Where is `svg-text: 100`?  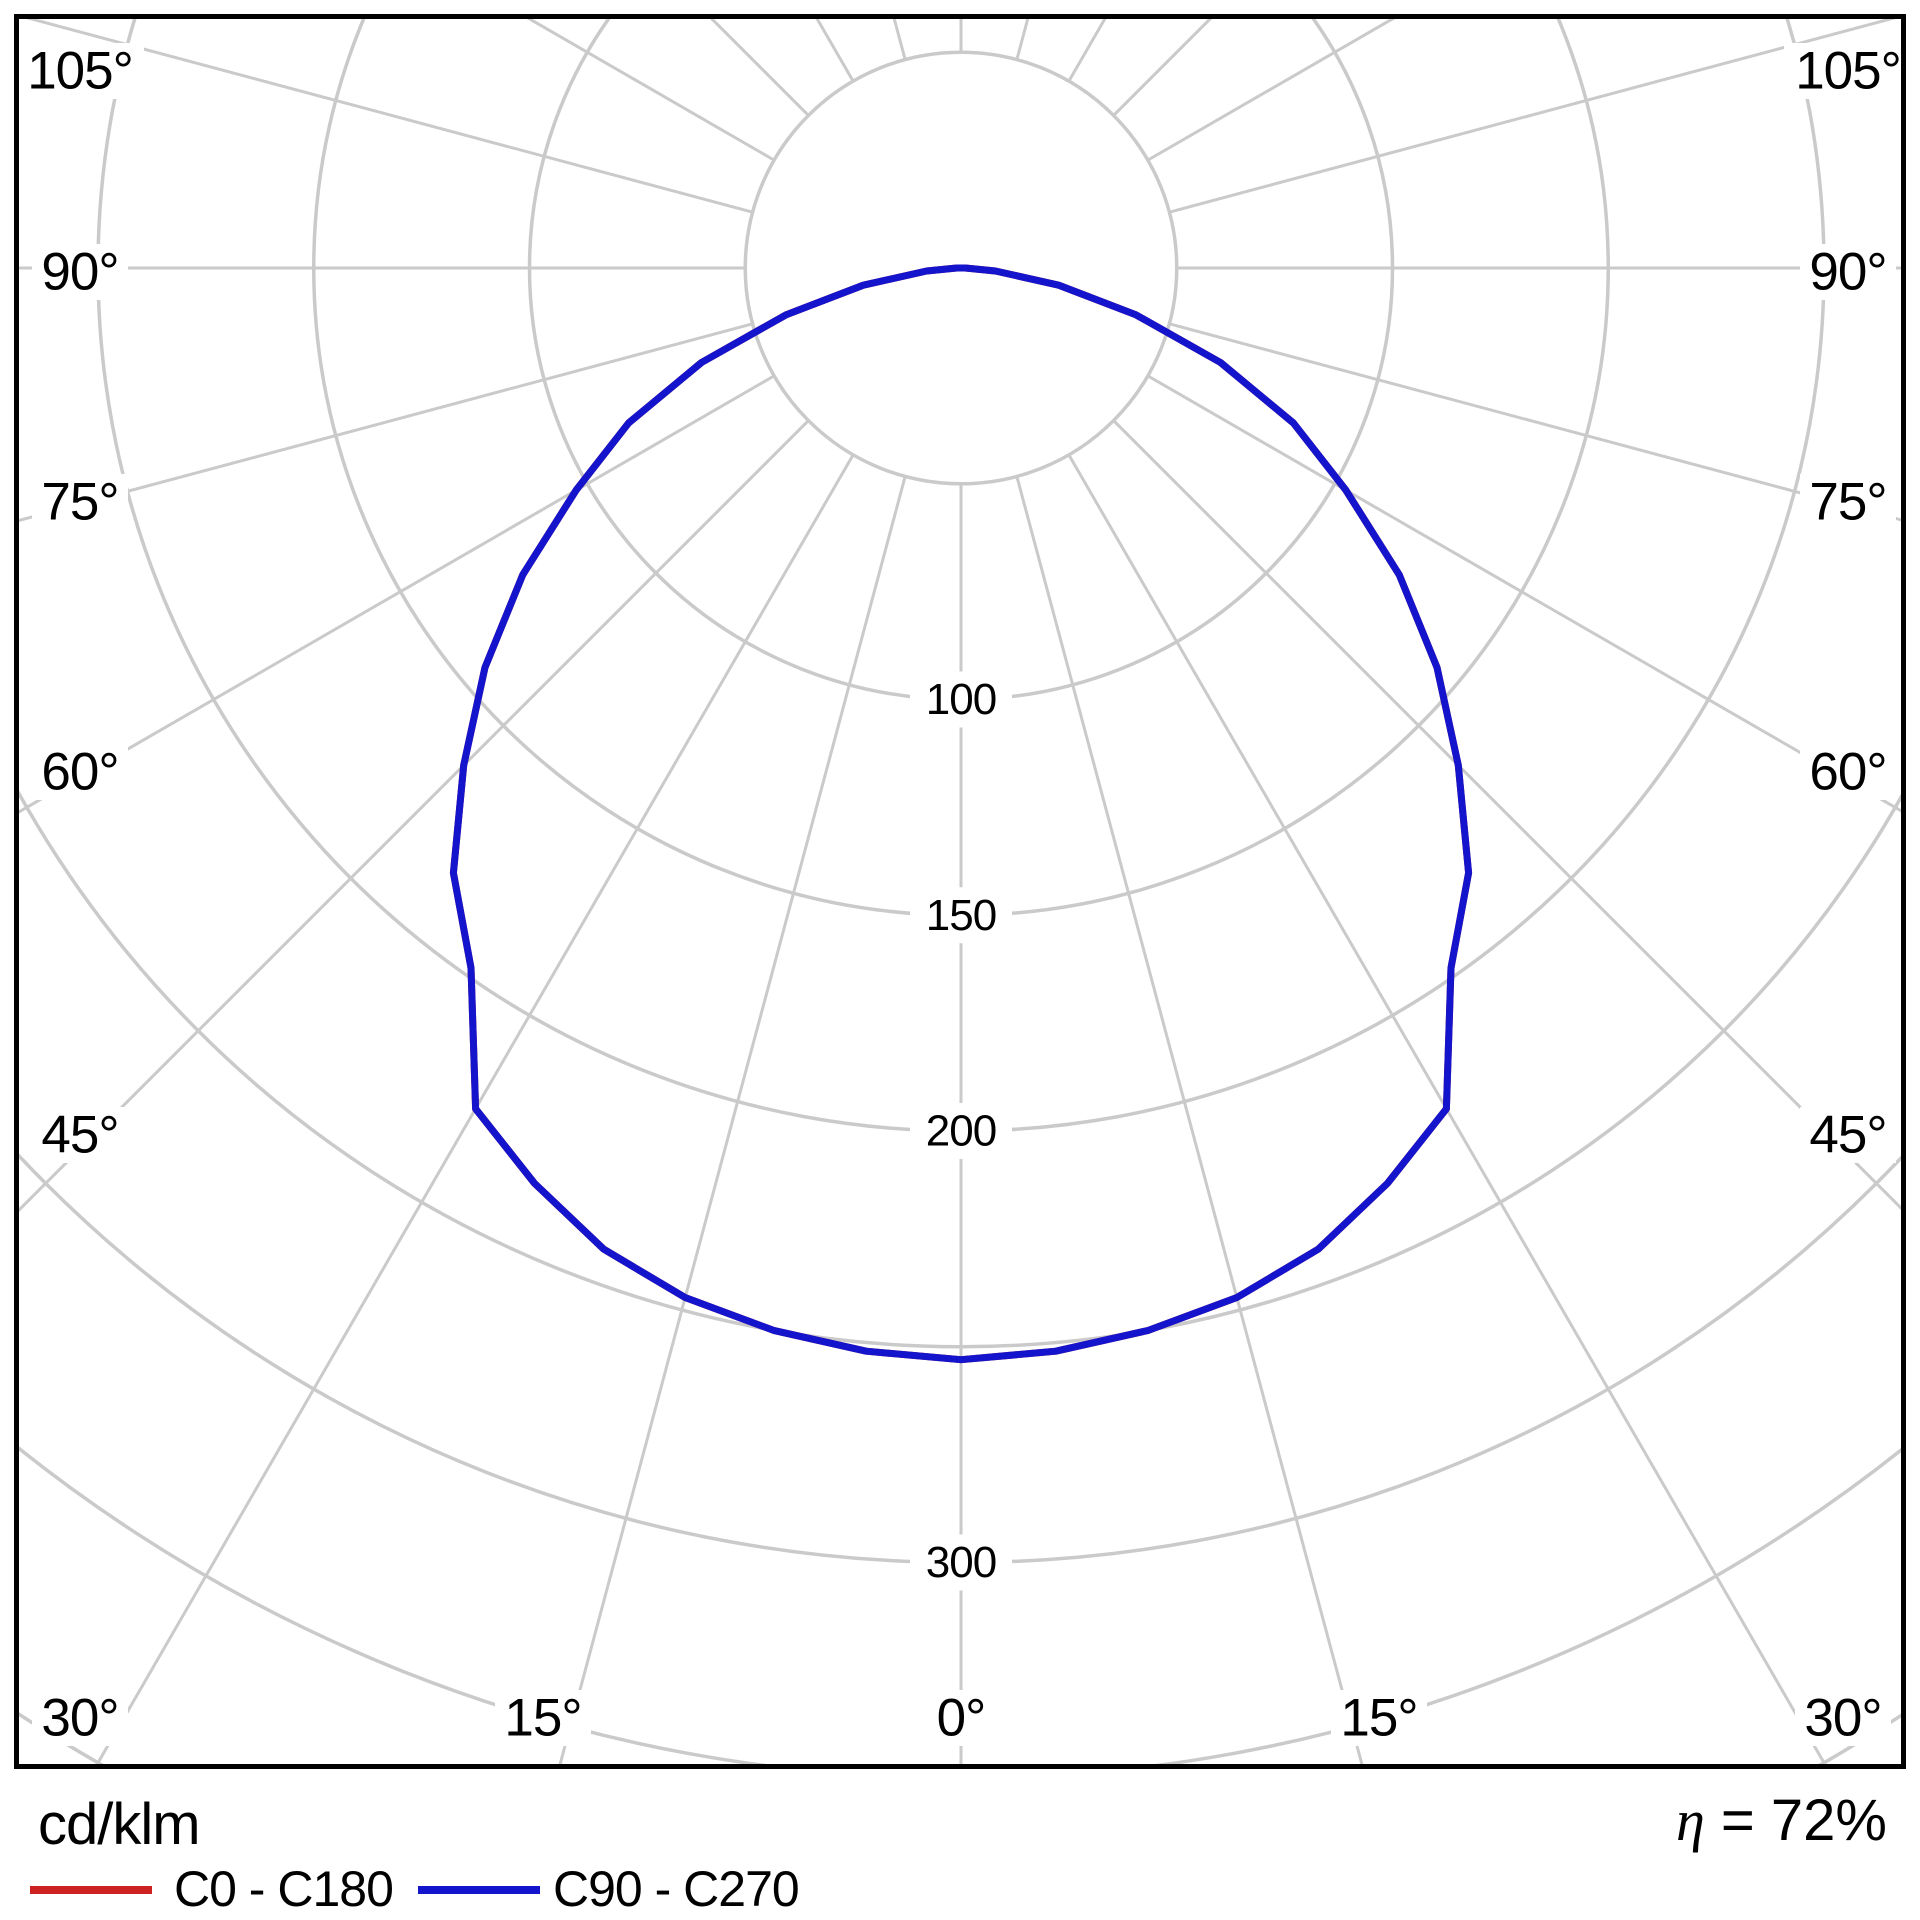 svg-text: 100 is located at coordinates (961, 699).